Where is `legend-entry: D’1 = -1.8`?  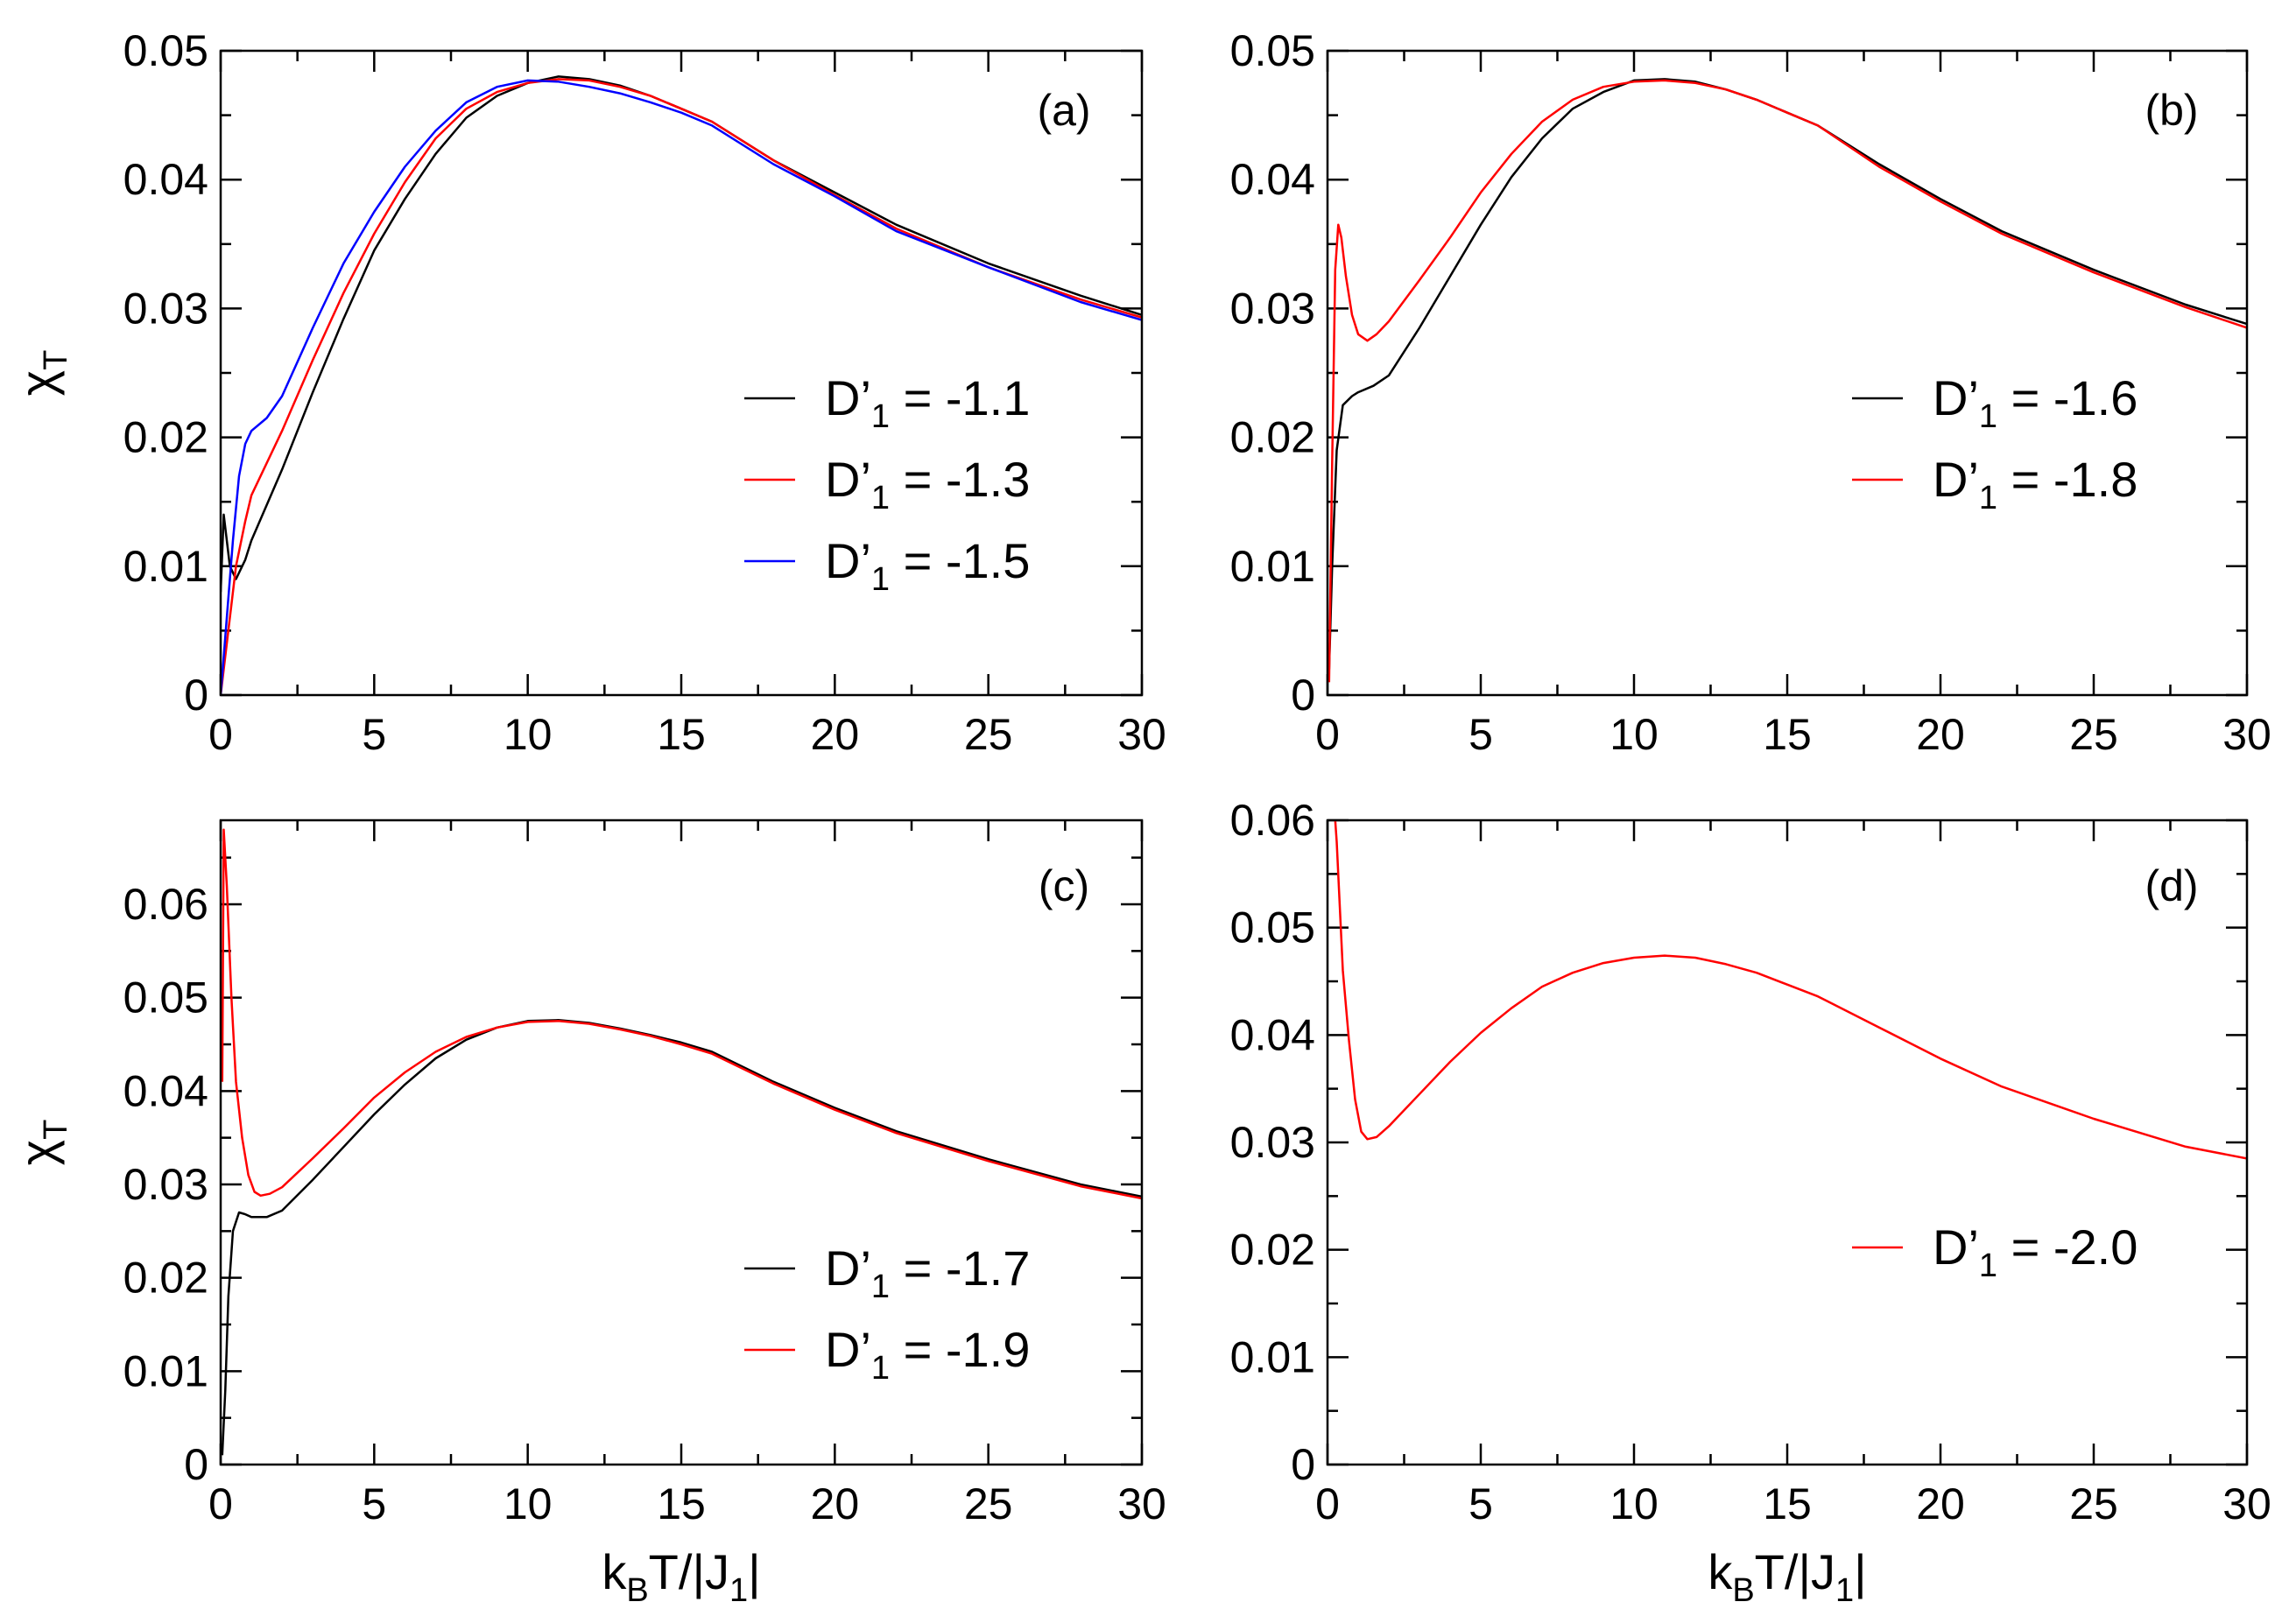 legend-entry: D’1 = -1.8 is located at coordinates (2035, 484).